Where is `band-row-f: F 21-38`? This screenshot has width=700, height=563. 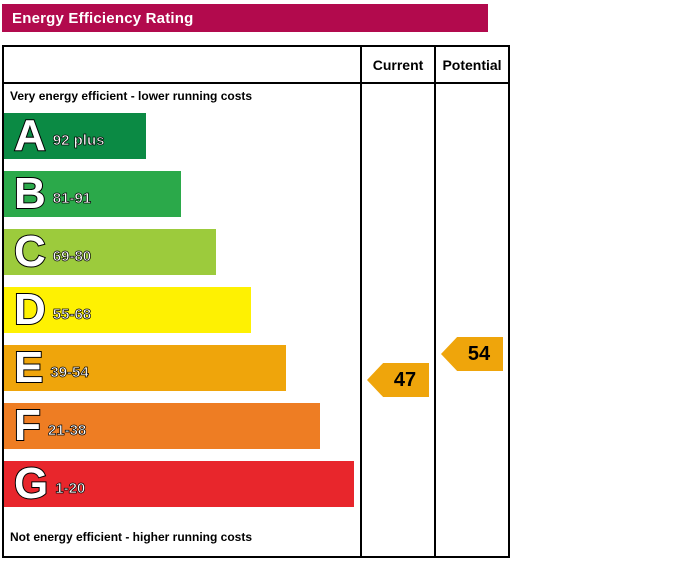
band-row-f: F 21-38 is located at coordinates (162, 425).